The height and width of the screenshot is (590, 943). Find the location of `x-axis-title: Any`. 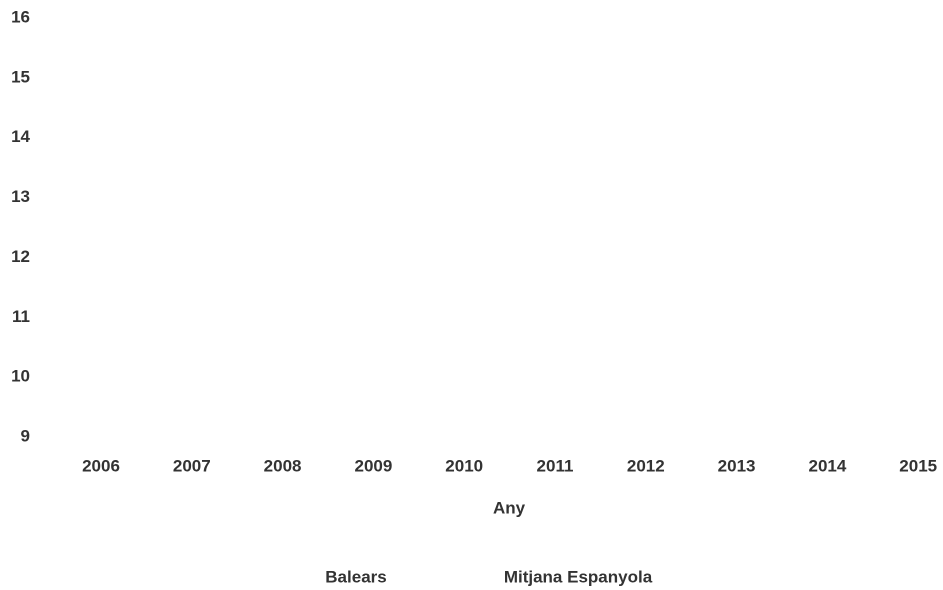

x-axis-title: Any is located at coordinates (509, 507).